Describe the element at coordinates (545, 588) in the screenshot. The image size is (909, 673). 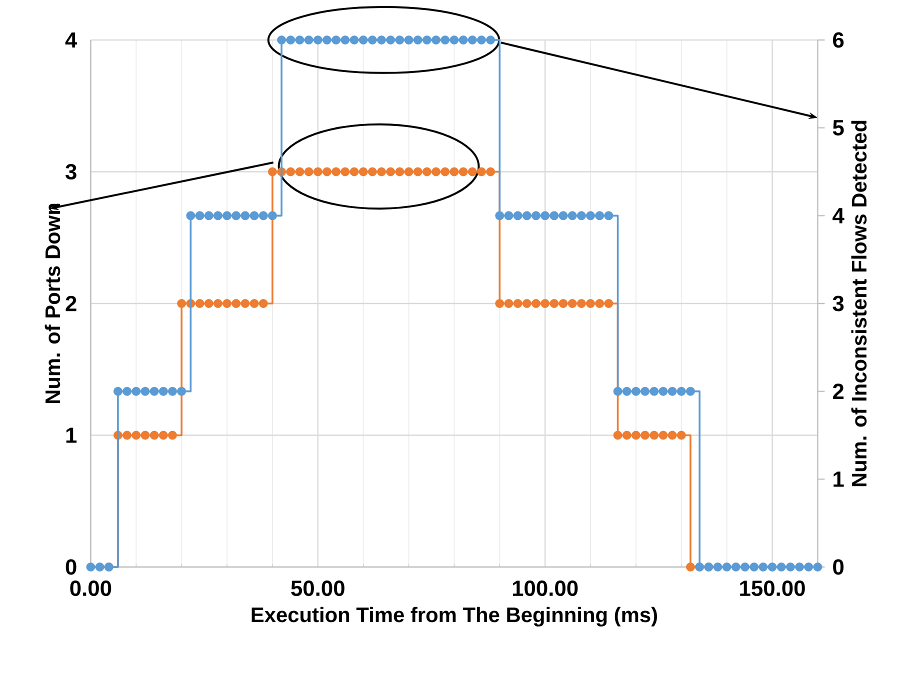
I see `x-tick-label: 100.00` at that location.